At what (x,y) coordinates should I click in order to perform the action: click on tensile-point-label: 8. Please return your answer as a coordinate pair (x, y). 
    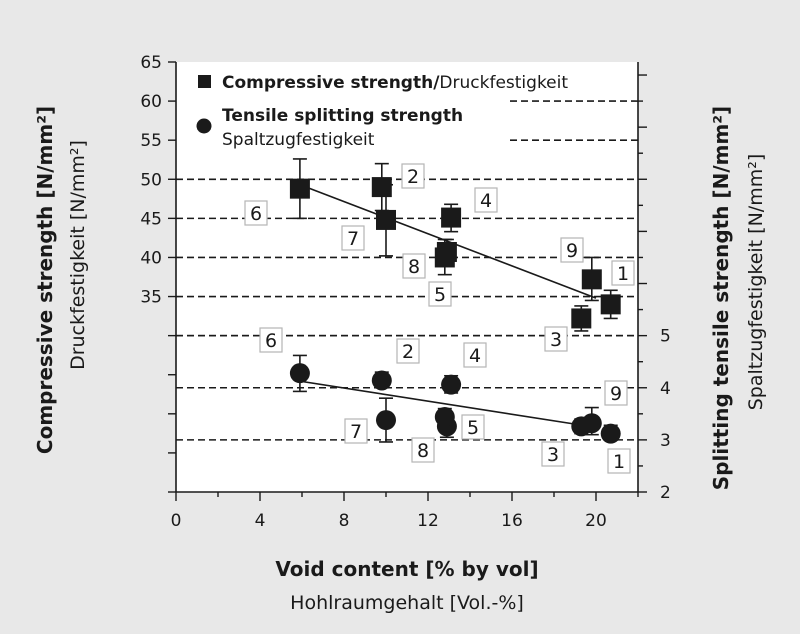
    Looking at the image, I should click on (423, 450).